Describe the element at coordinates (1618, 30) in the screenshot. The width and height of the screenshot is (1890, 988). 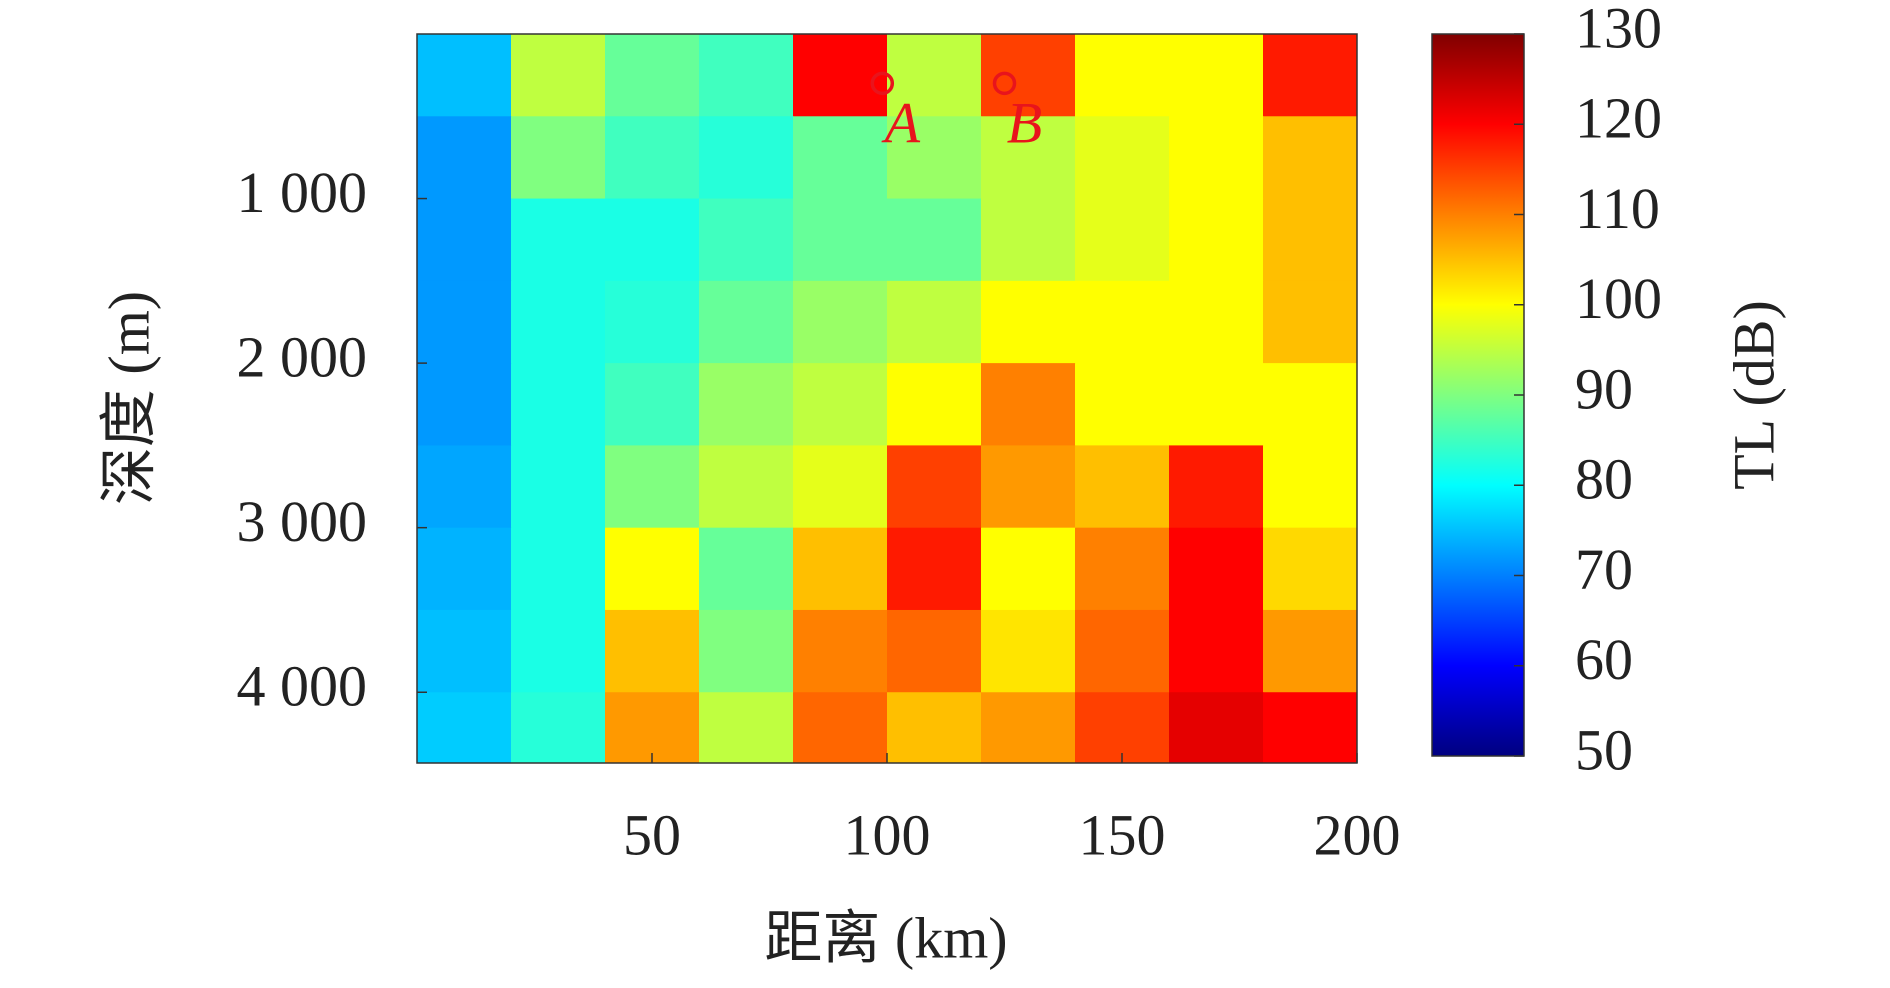
I see `colorbar-tick-label: 130` at that location.